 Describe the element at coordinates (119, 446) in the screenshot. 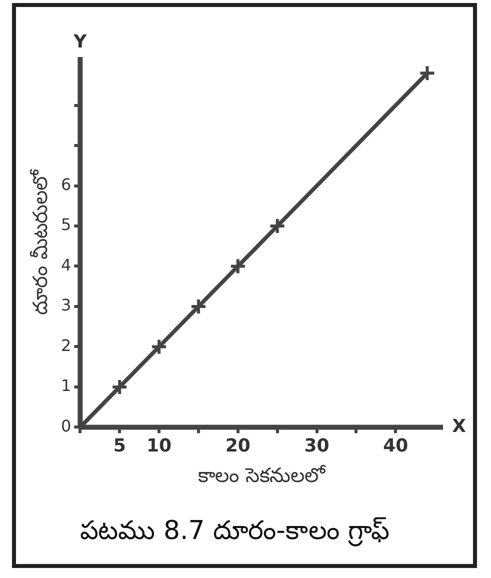

I see `x-tick-label: 5` at that location.